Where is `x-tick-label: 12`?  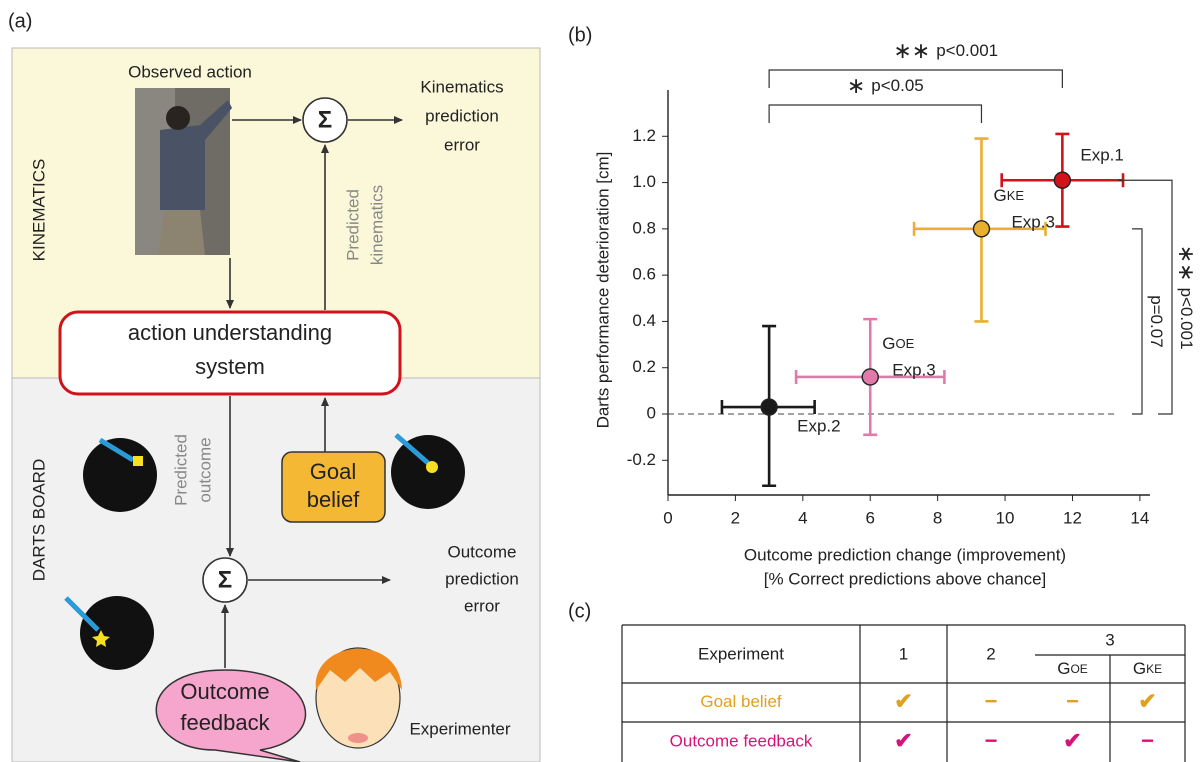 x-tick-label: 12 is located at coordinates (1072, 517).